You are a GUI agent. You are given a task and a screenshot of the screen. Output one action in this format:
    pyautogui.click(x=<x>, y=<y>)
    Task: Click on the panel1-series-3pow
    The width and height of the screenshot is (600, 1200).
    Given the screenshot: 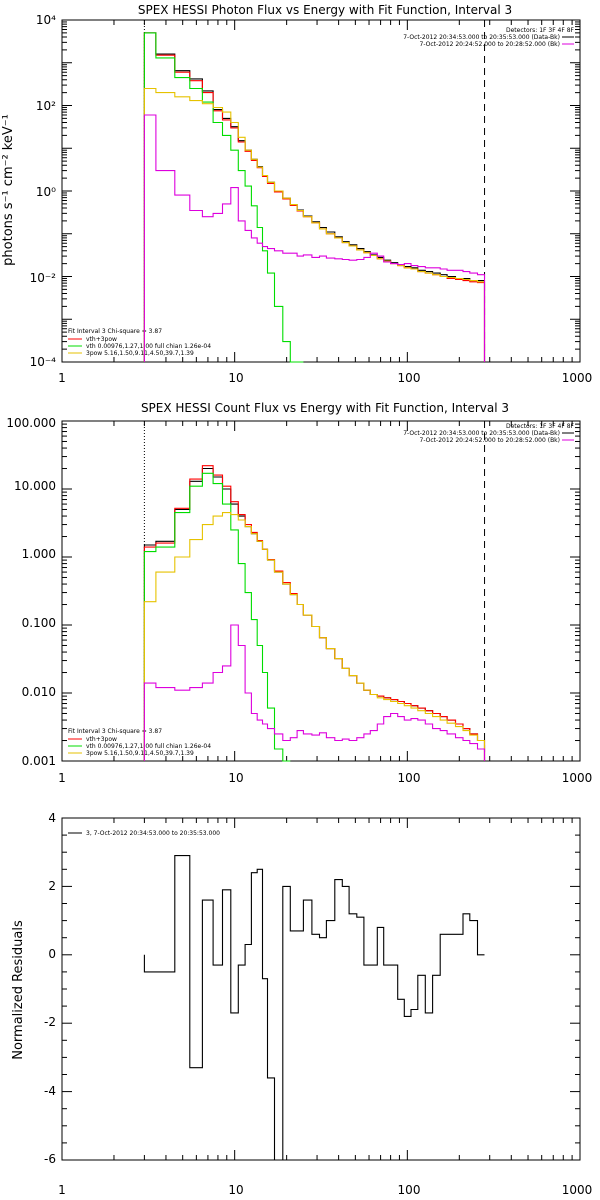 What is the action you would take?
    pyautogui.click(x=314, y=224)
    